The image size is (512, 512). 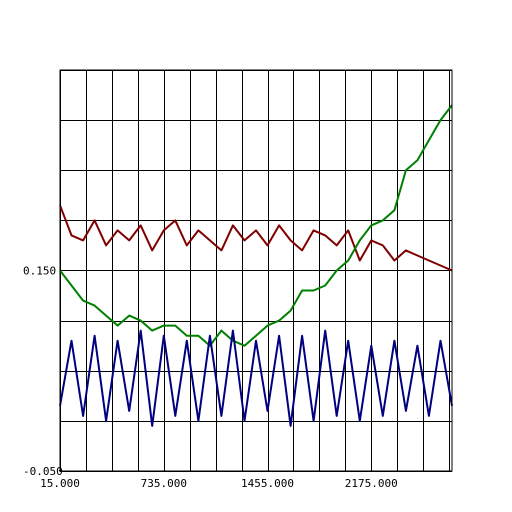 I want to click on y-tick-label: 0.150, so click(x=39, y=271).